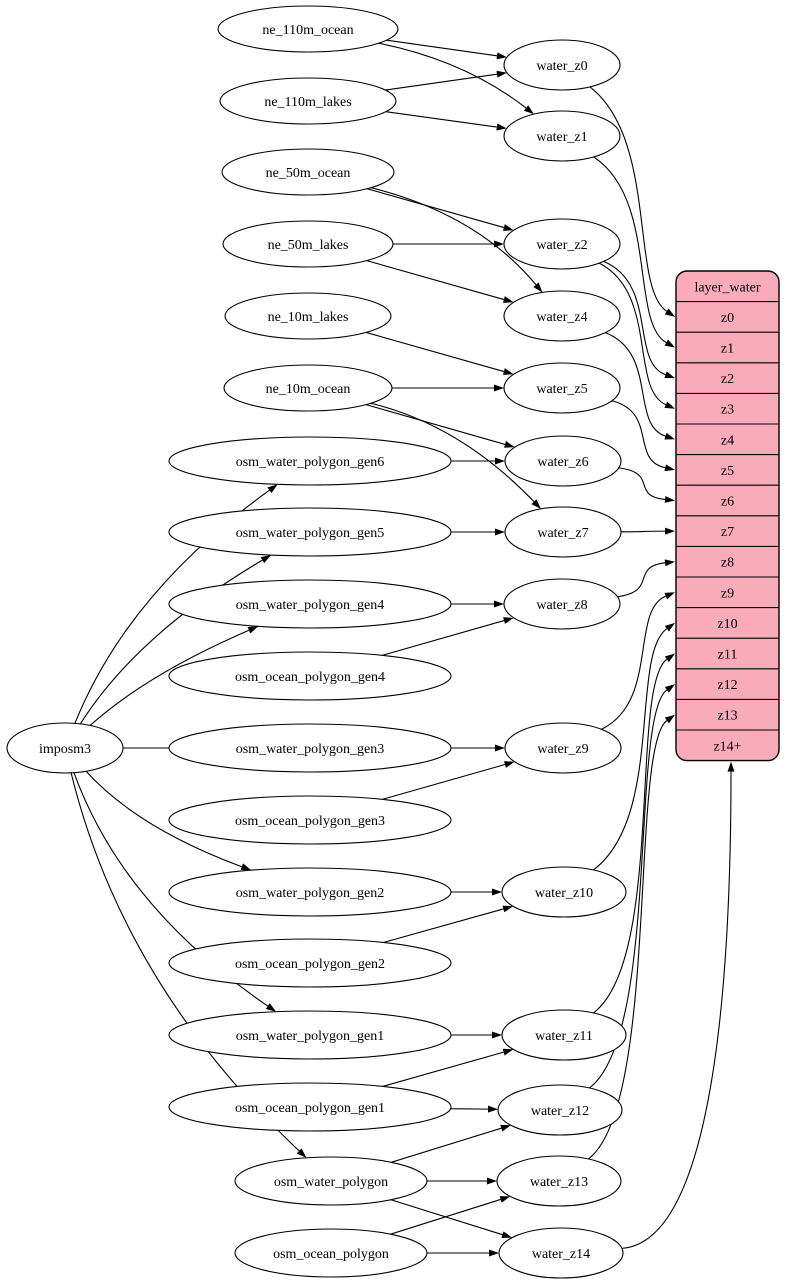 The image size is (786, 1288). I want to click on node-ne_50m_ocean-label: ne_50m_ocean, so click(308, 173).